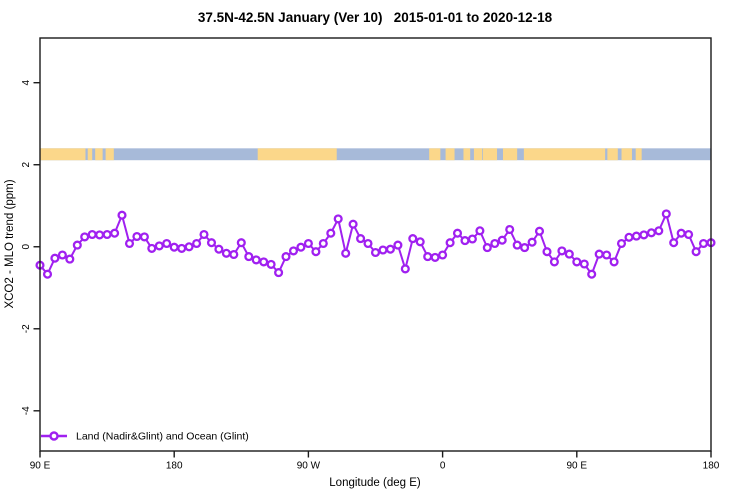 This screenshot has height=500, width=750. I want to click on ocean-band, so click(375, 154).